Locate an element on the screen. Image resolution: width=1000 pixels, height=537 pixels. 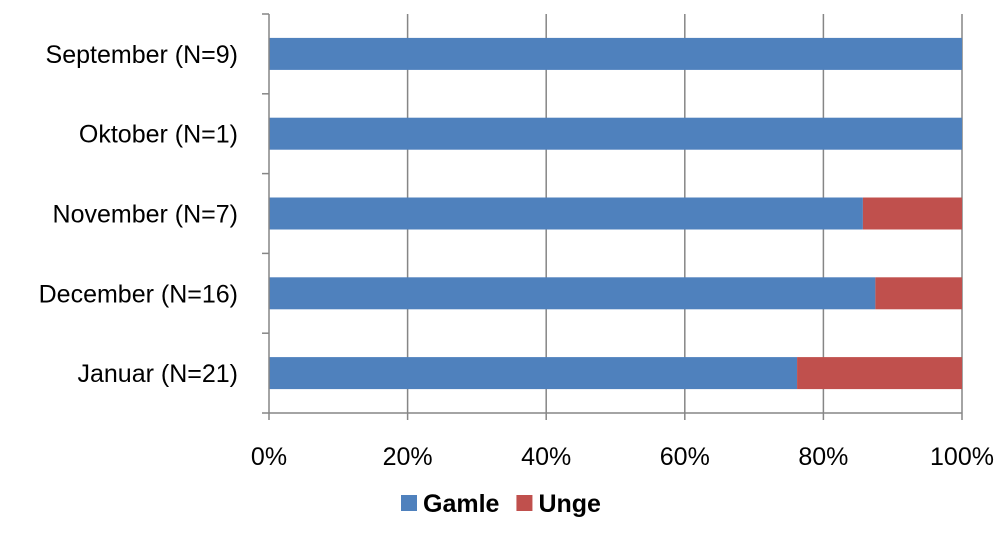
legend-swatch-gamle is located at coordinates (409, 503).